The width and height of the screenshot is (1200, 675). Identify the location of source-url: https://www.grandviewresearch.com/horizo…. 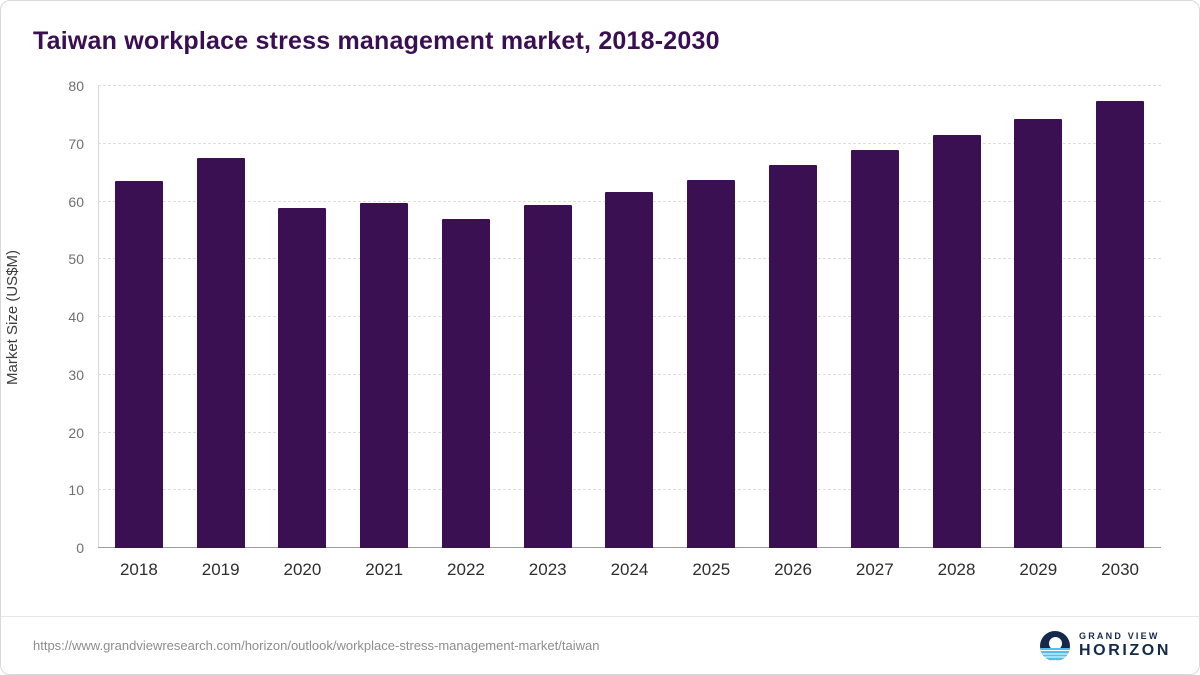
(316, 645).